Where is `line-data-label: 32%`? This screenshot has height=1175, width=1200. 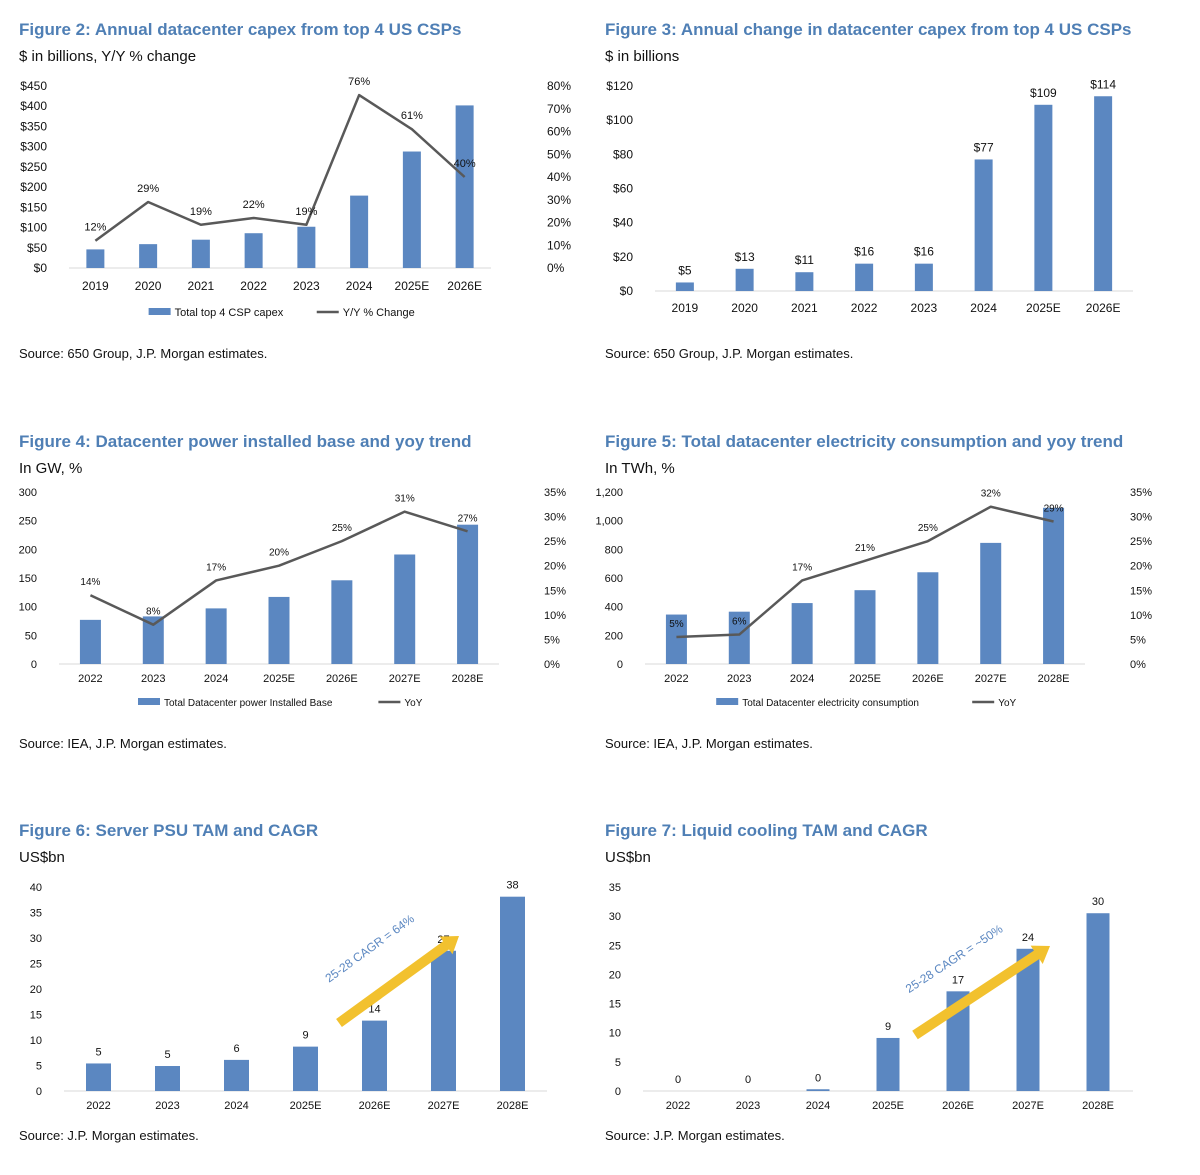
line-data-label: 32% is located at coordinates (991, 494).